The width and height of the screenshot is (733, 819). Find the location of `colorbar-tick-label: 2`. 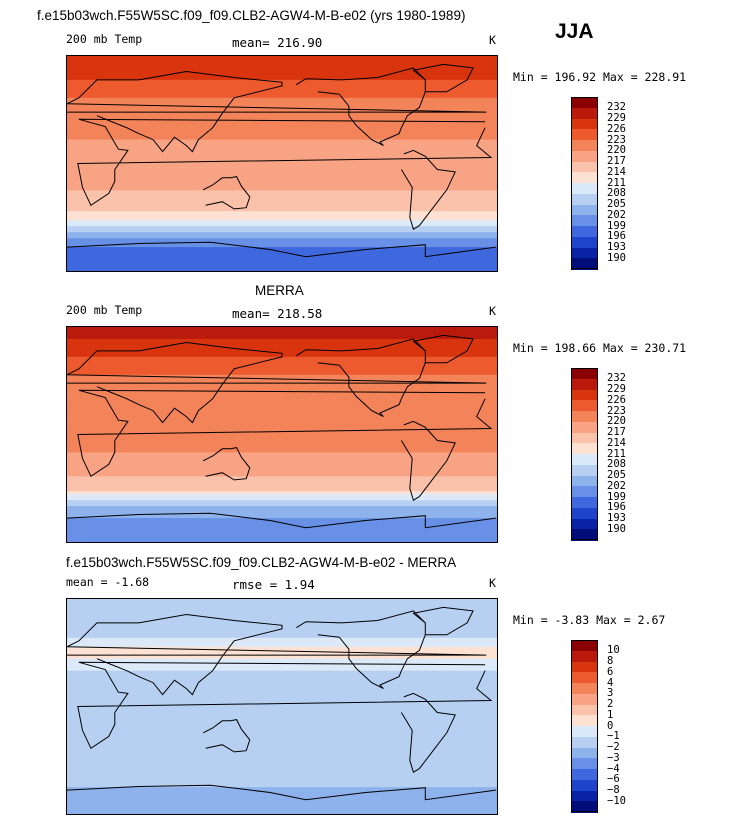

colorbar-tick-label: 2 is located at coordinates (610, 704).